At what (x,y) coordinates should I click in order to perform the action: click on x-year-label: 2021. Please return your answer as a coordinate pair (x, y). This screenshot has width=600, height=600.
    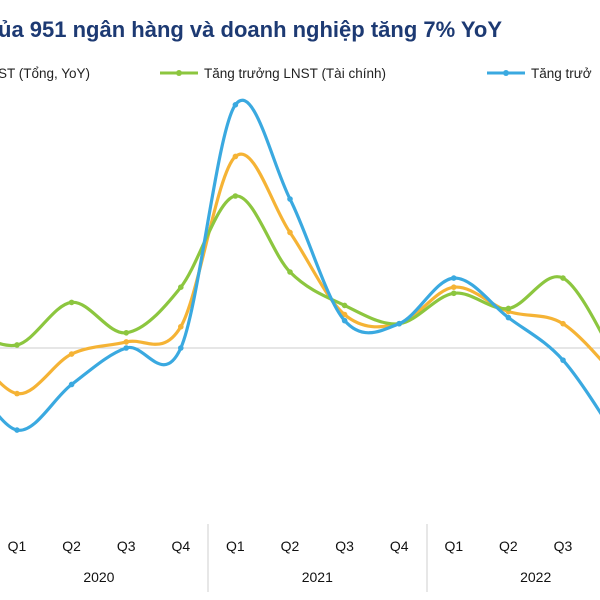
    Looking at the image, I should click on (317, 577).